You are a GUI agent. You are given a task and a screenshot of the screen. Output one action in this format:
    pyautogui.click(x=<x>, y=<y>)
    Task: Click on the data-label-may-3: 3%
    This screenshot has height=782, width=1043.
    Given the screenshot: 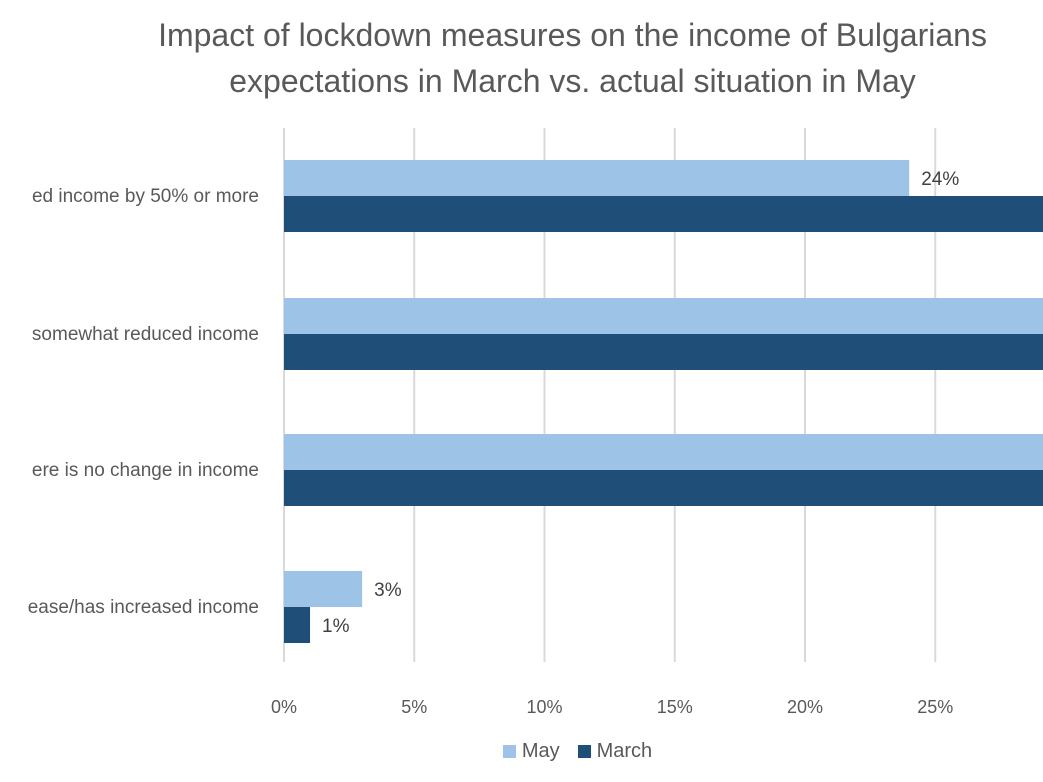 What is the action you would take?
    pyautogui.click(x=388, y=590)
    